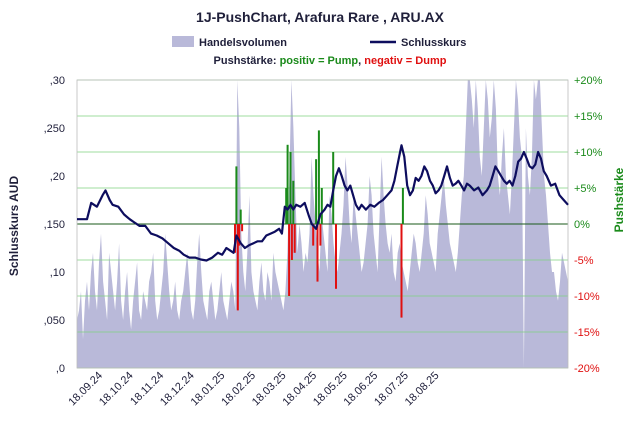 Image resolution: width=640 pixels, height=430 pixels. Describe the element at coordinates (60, 369) in the screenshot. I see `y-tick-label: ,0` at that location.